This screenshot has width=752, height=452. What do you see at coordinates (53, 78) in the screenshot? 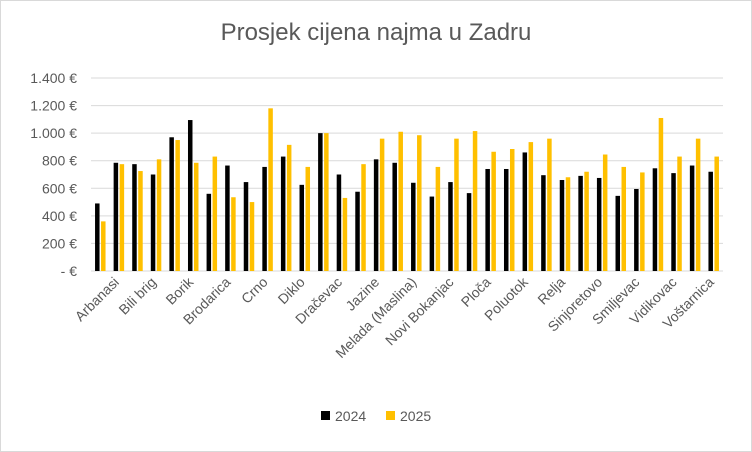
I see `y-tick-label: 1.400 €` at bounding box center [53, 78].